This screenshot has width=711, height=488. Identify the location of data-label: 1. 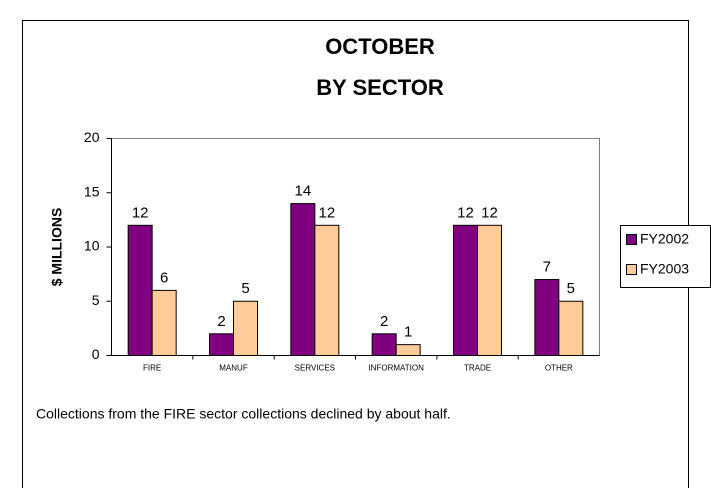
(408, 332).